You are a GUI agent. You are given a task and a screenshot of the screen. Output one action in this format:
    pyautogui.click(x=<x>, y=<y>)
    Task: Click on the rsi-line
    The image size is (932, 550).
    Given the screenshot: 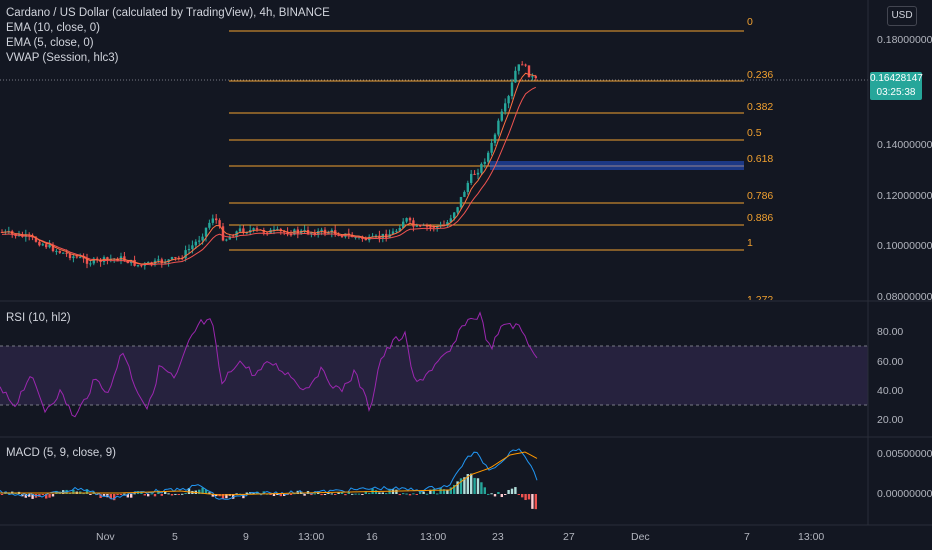 What is the action you would take?
    pyautogui.click(x=269, y=364)
    